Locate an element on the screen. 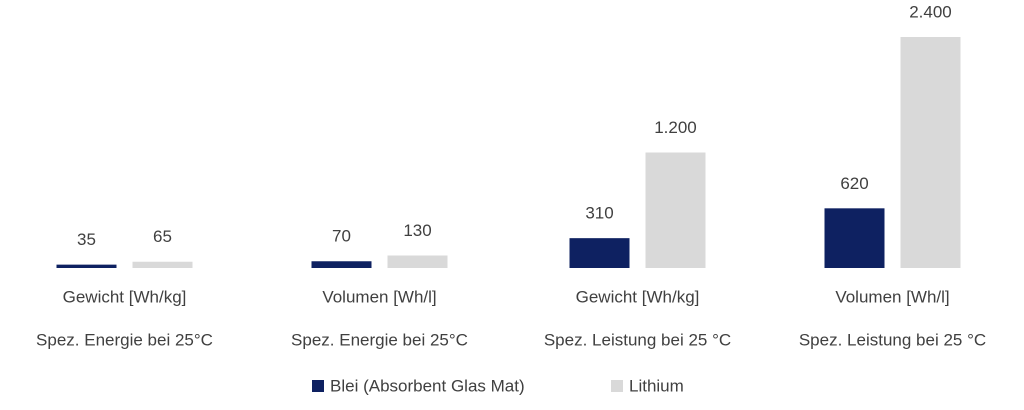 Image resolution: width=1024 pixels, height=410 pixels. data-label: 2.400 is located at coordinates (930, 11).